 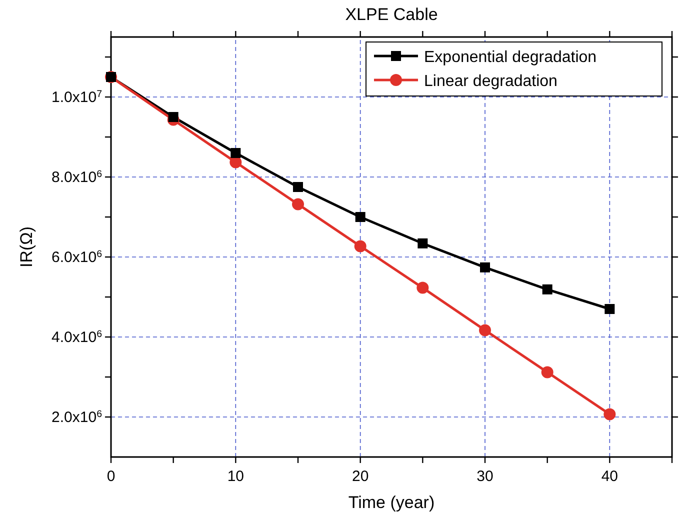 What do you see at coordinates (485, 476) in the screenshot?
I see `x-tick-label: 30` at bounding box center [485, 476].